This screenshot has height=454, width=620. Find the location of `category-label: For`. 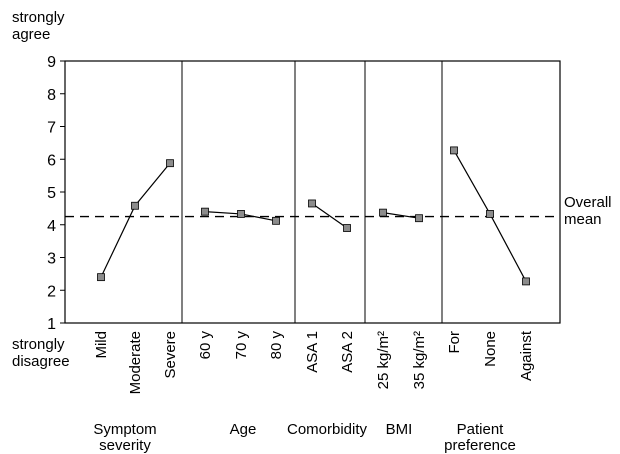

category-label: For is located at coordinates (454, 342).